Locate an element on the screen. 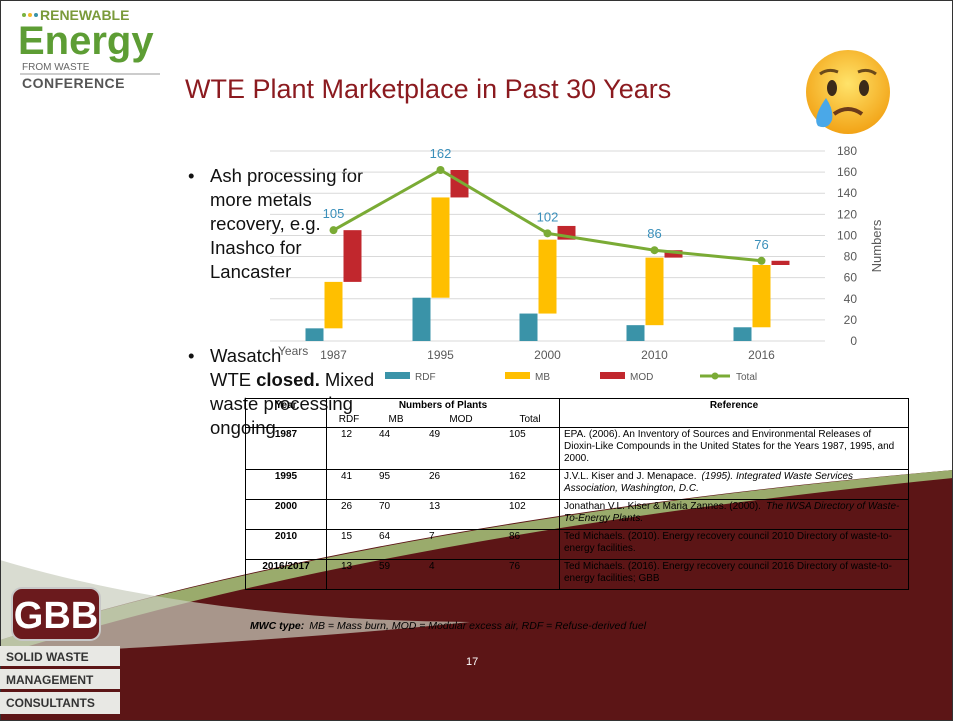 Image resolution: width=953 pixels, height=721 pixels. logo-line: CONFERENCE is located at coordinates (73, 83).